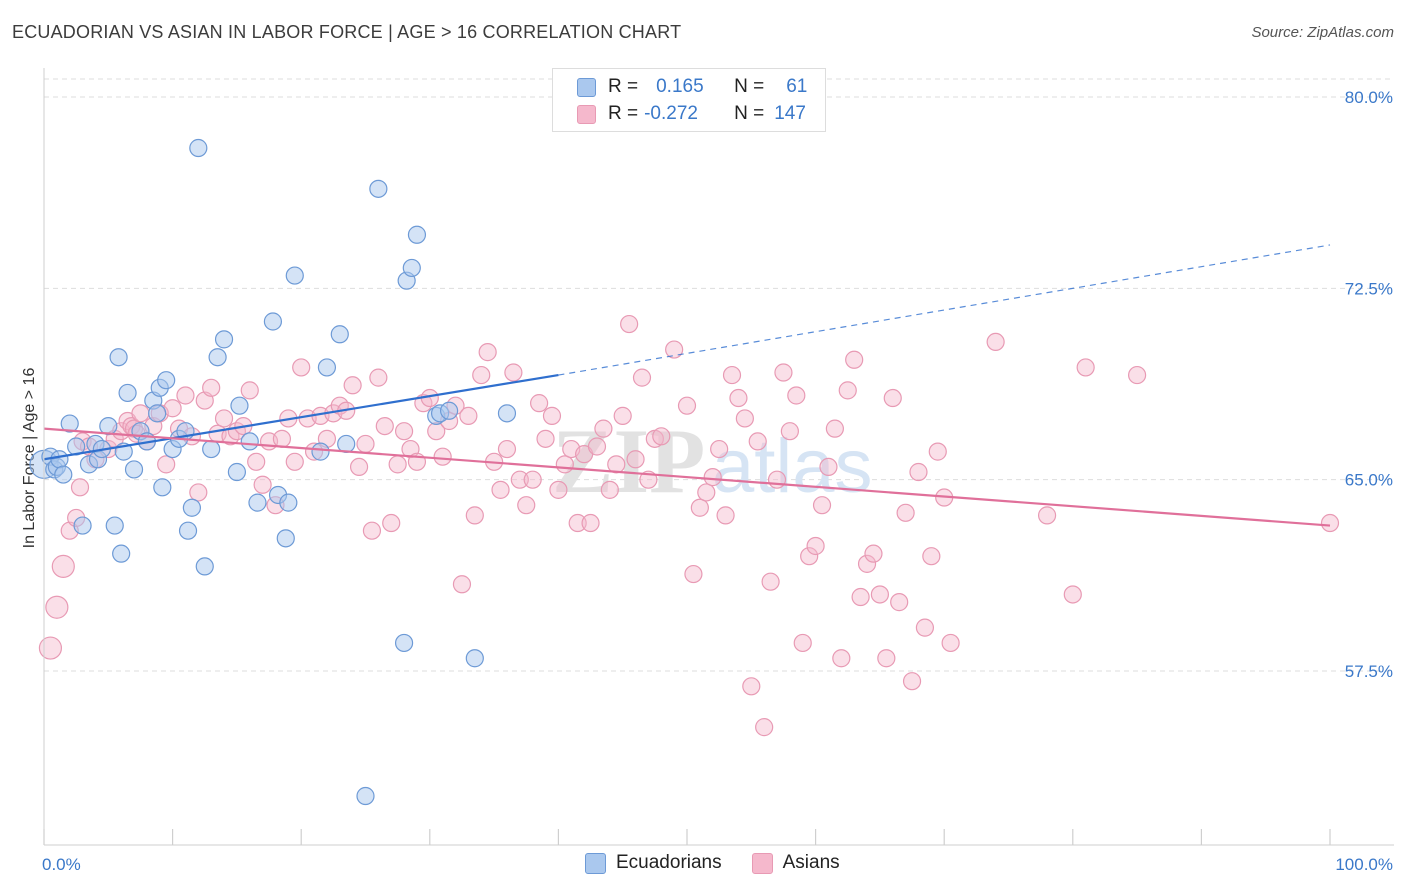 The height and width of the screenshot is (892, 1406). I want to click on watermark-zip: ZIP, so click(628, 461).